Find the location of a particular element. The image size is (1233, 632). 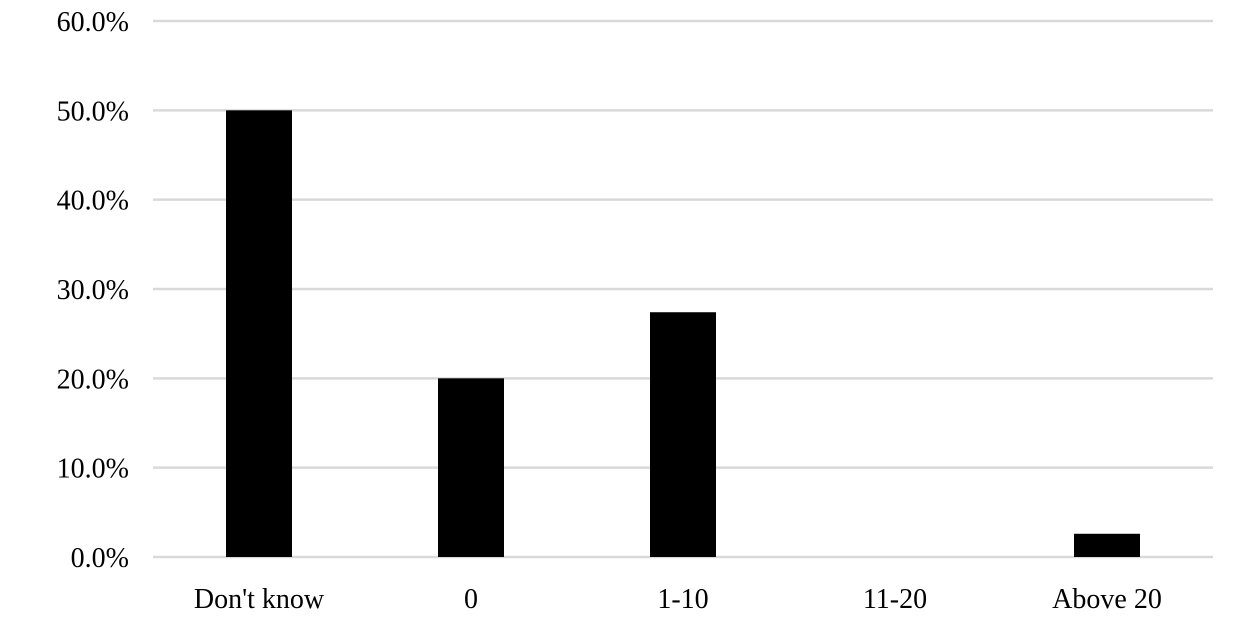

x-tick-label: 11-20 is located at coordinates (895, 599).